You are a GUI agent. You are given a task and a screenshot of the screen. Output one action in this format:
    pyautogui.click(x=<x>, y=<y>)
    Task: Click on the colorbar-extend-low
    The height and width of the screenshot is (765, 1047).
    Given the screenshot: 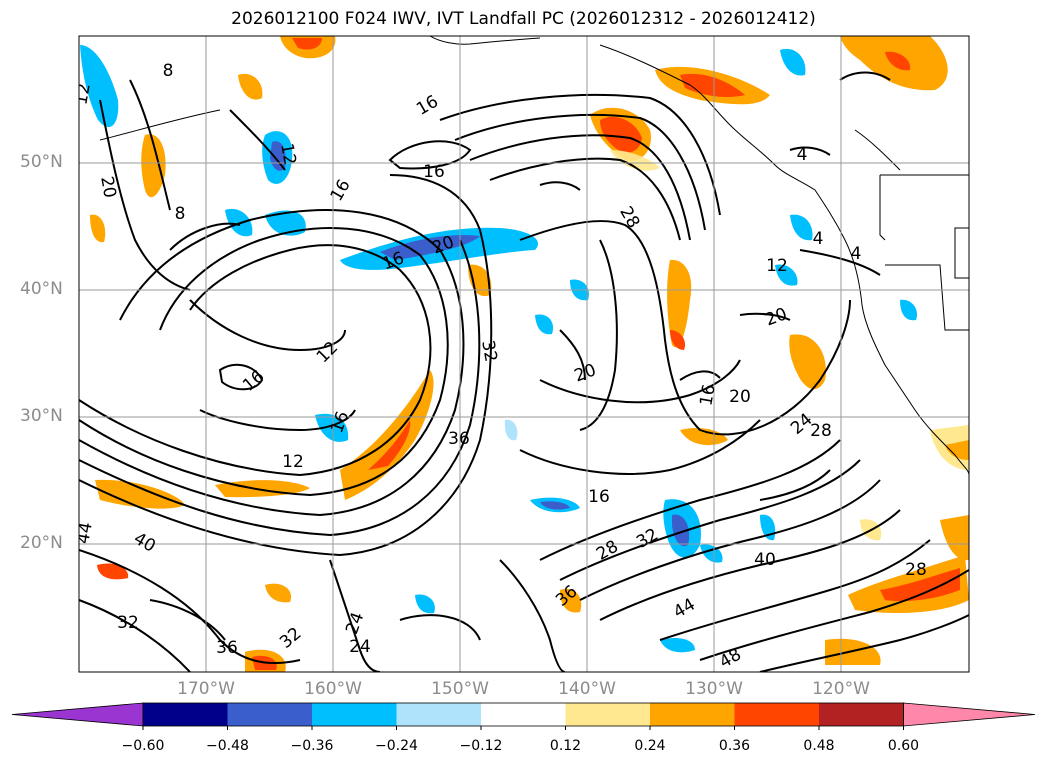 What is the action you would take?
    pyautogui.click(x=77, y=714)
    